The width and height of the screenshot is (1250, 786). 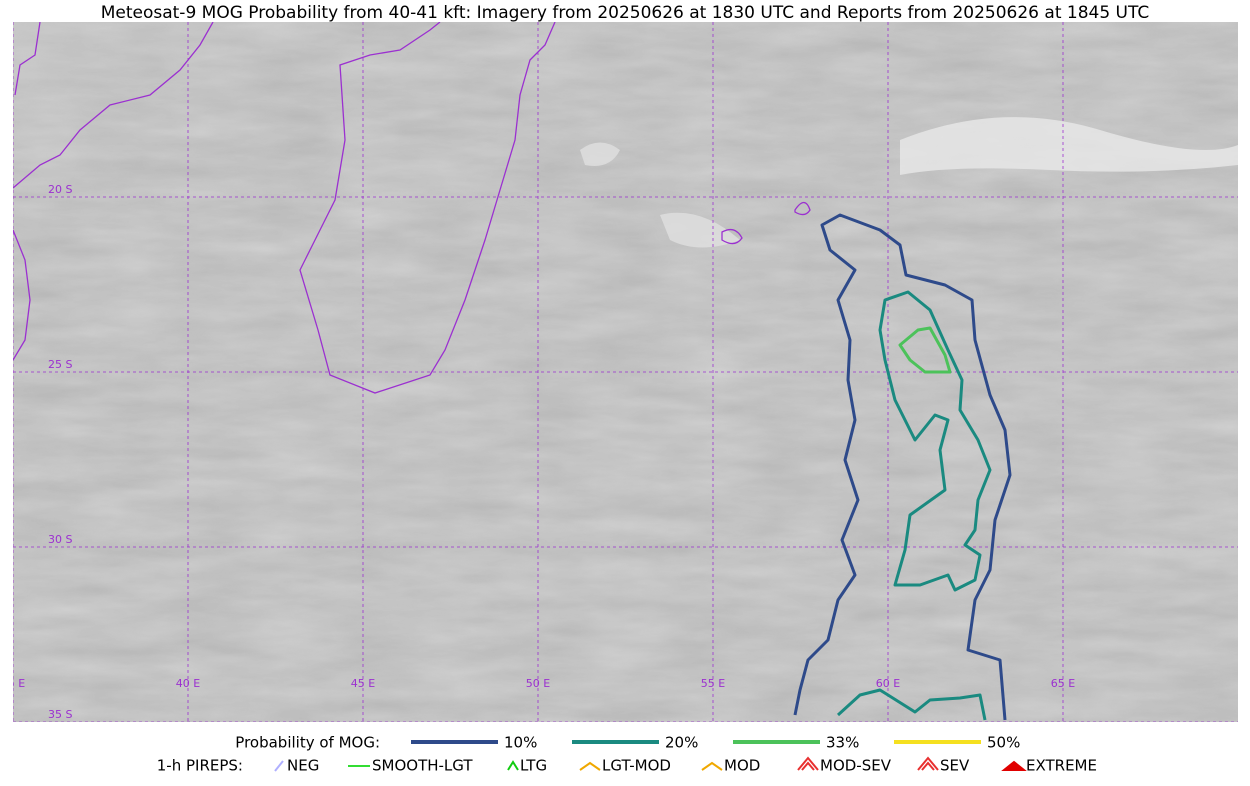 What do you see at coordinates (533, 766) in the screenshot?
I see `legend-label: LTG` at bounding box center [533, 766].